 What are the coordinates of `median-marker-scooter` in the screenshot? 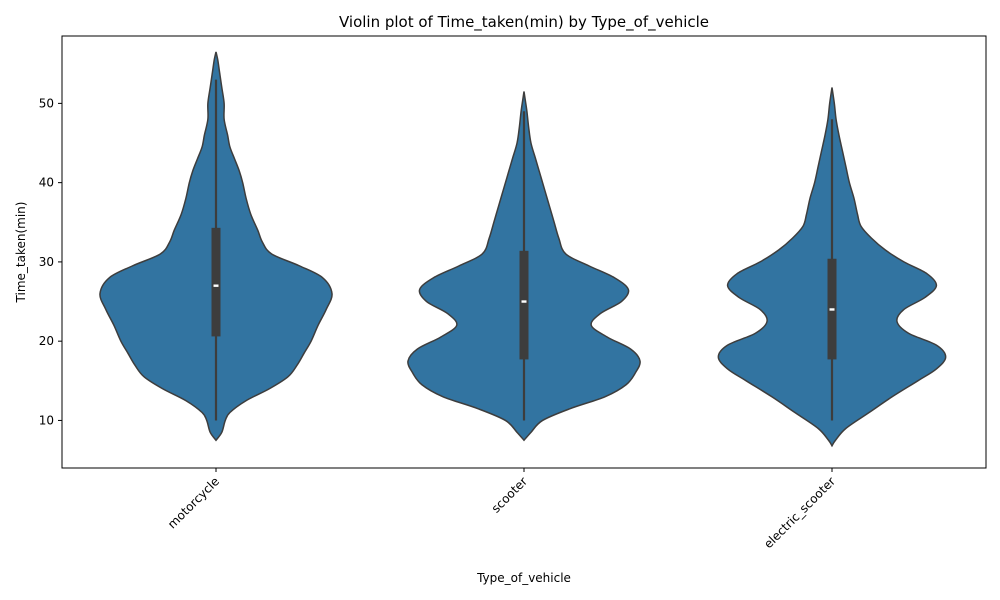 It's located at (524, 301).